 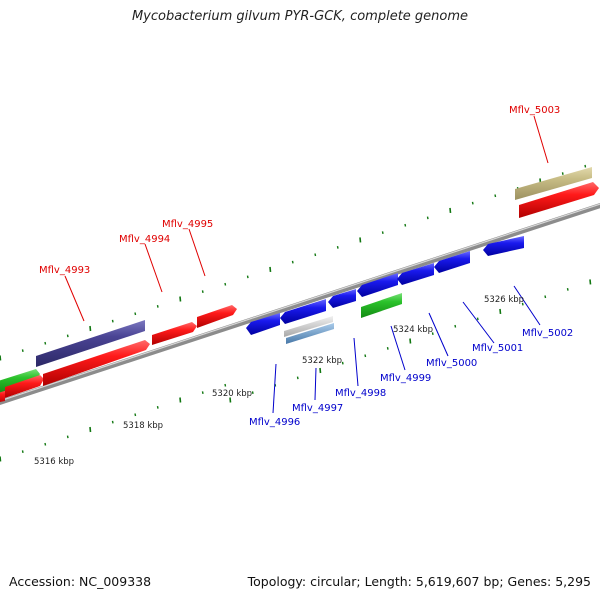 I want to click on gene-label-reverse: Mflv_5002, so click(x=547, y=333).